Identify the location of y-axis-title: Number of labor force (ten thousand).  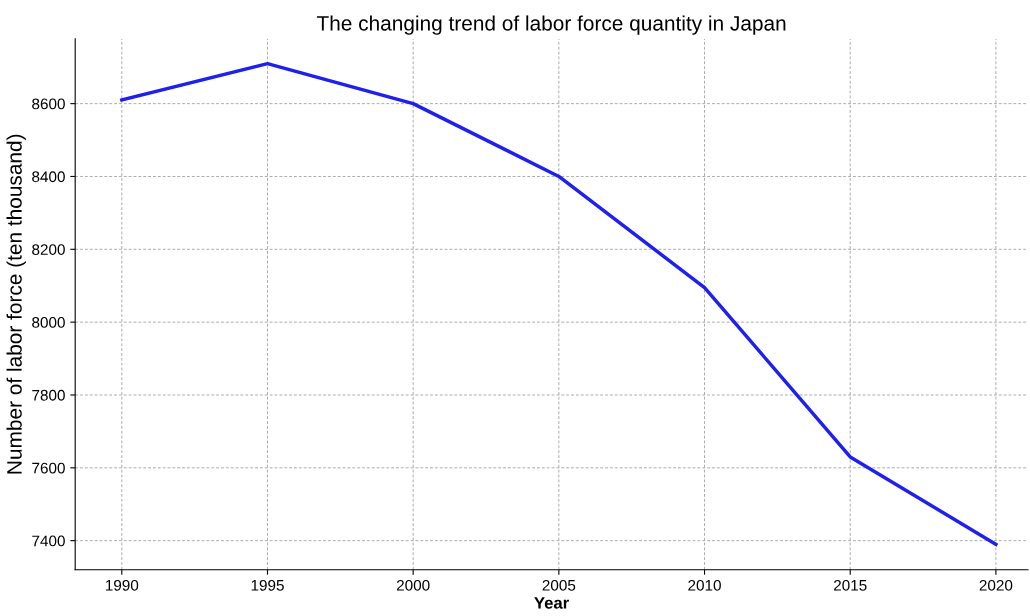
(16, 304).